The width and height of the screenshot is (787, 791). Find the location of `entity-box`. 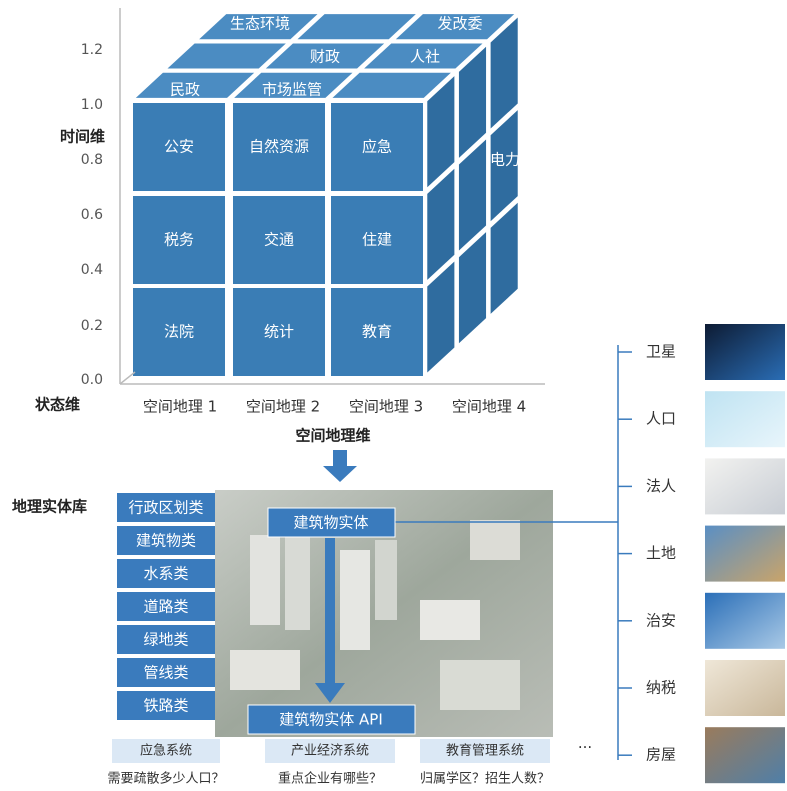

entity-box is located at coordinates (331, 522).